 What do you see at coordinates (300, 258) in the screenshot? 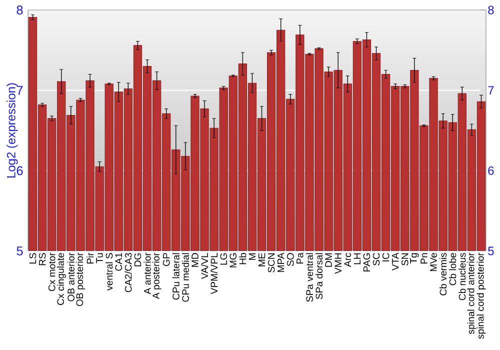
I see `x-tick-label: Pa` at bounding box center [300, 258].